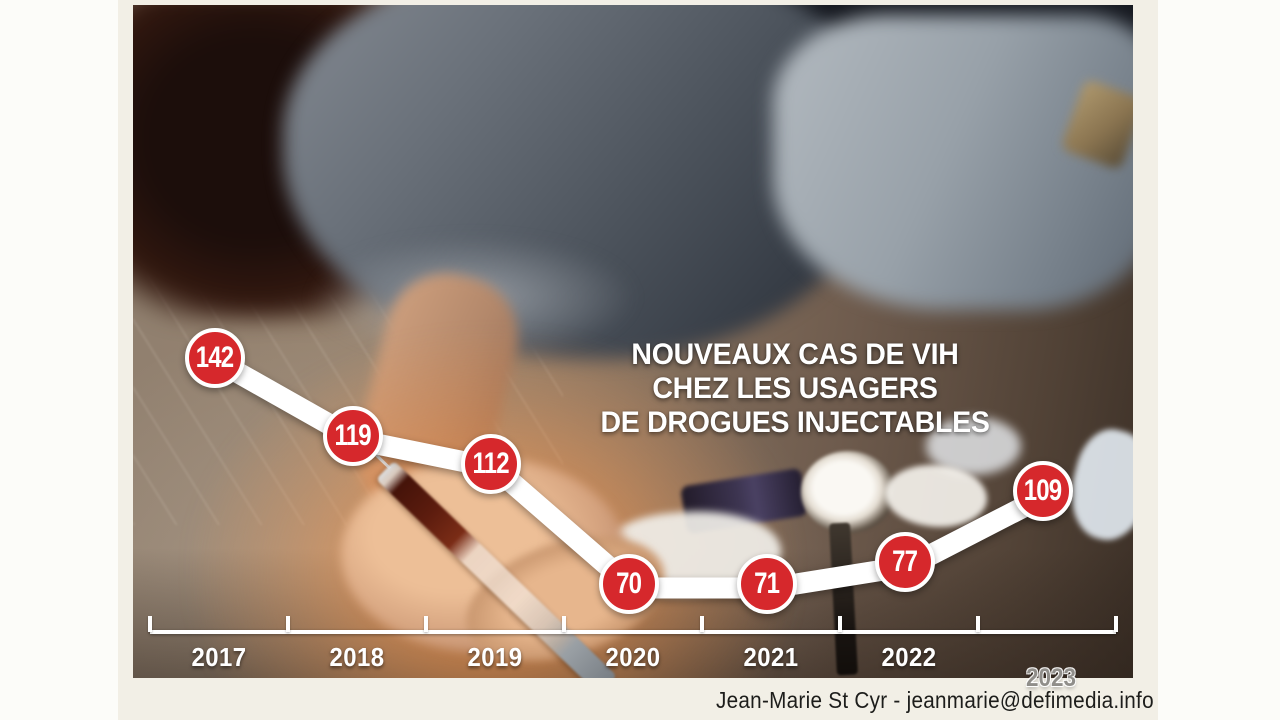 The width and height of the screenshot is (1280, 720). I want to click on x-axis-year-label-2017: 2017, so click(219, 657).